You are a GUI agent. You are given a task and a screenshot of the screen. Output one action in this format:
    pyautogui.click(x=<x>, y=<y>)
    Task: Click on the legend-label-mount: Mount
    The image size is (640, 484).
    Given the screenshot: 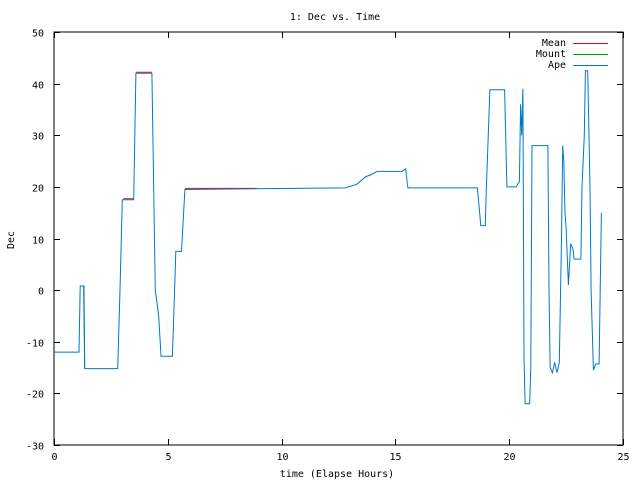 What is the action you would take?
    pyautogui.click(x=551, y=54)
    